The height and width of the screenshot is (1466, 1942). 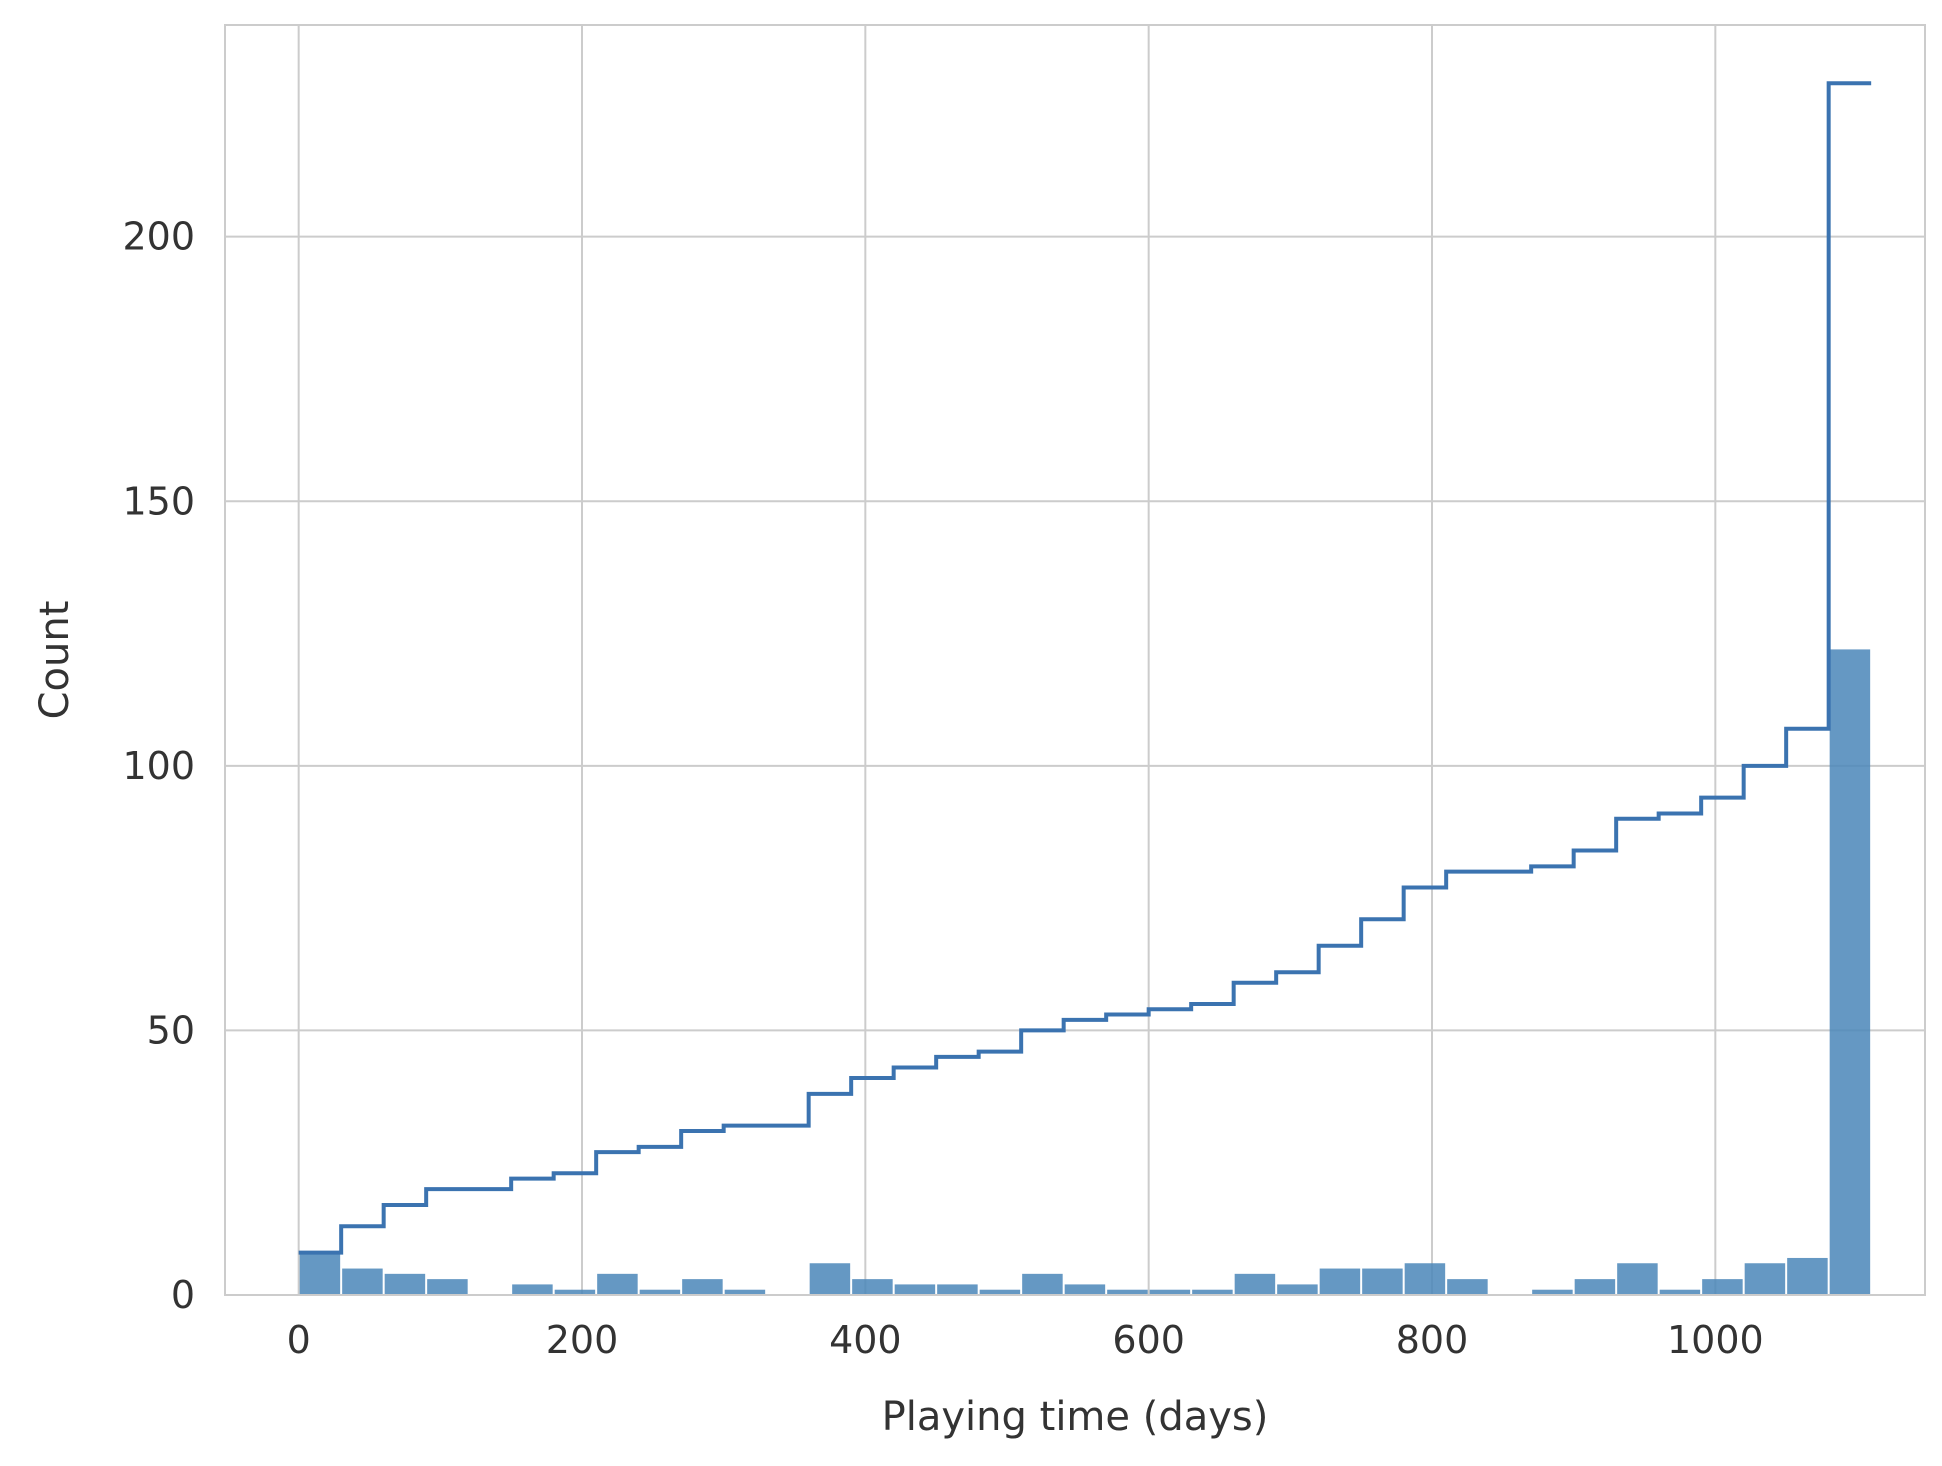 I want to click on x-axis-ticks: 0 200 400 600 800 1000, so click(x=1025, y=1340).